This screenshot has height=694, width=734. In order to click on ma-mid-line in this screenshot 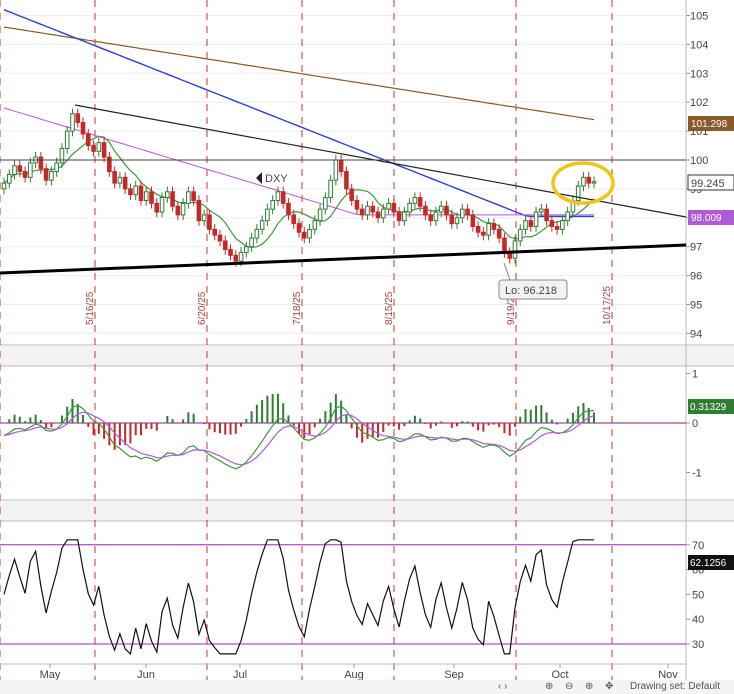, I will do `click(298, 161)`.